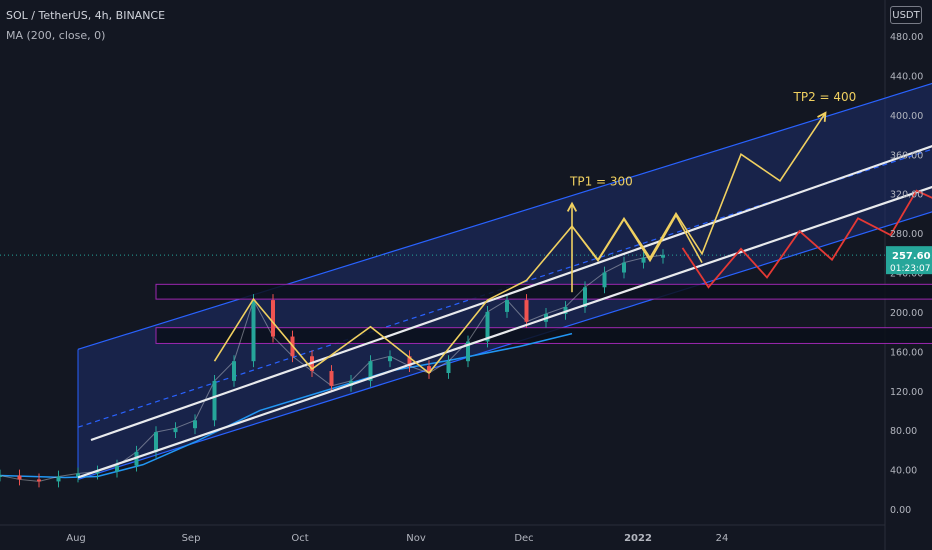  Describe the element at coordinates (806, 239) in the screenshot. I see `red-projection-path` at that location.